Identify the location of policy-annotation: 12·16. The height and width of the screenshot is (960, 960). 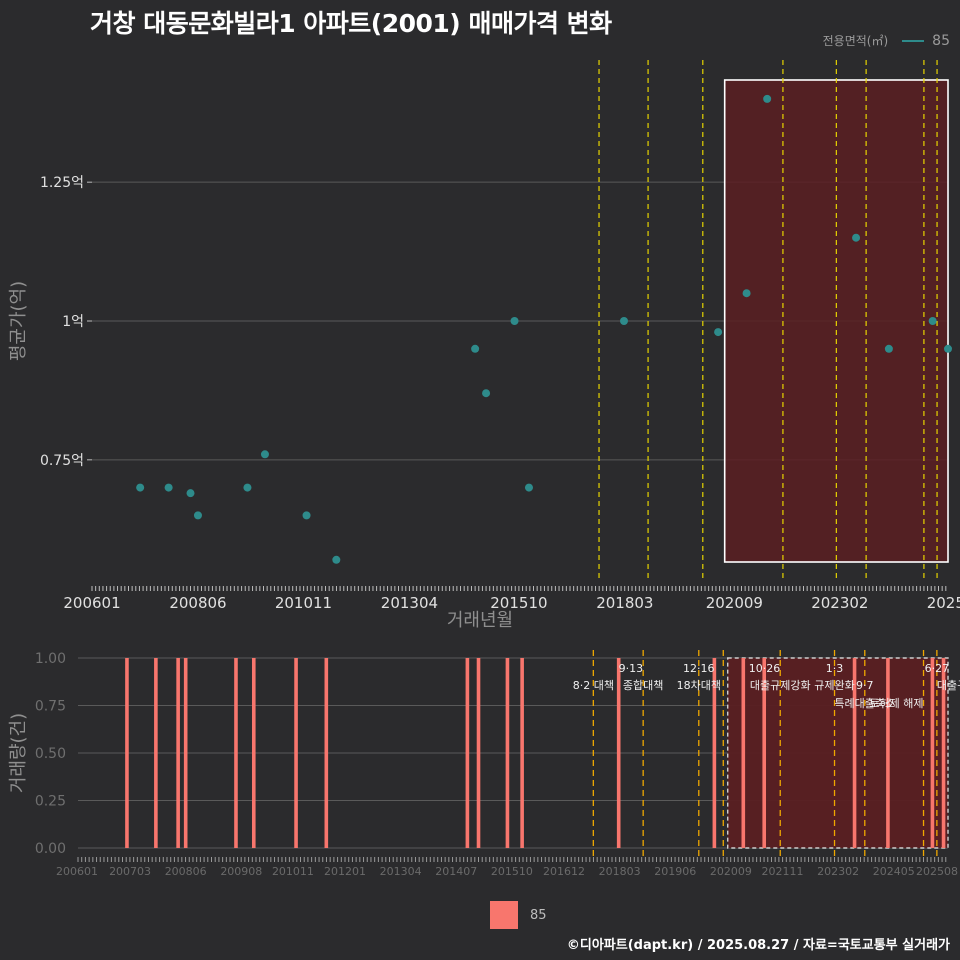
(699, 668).